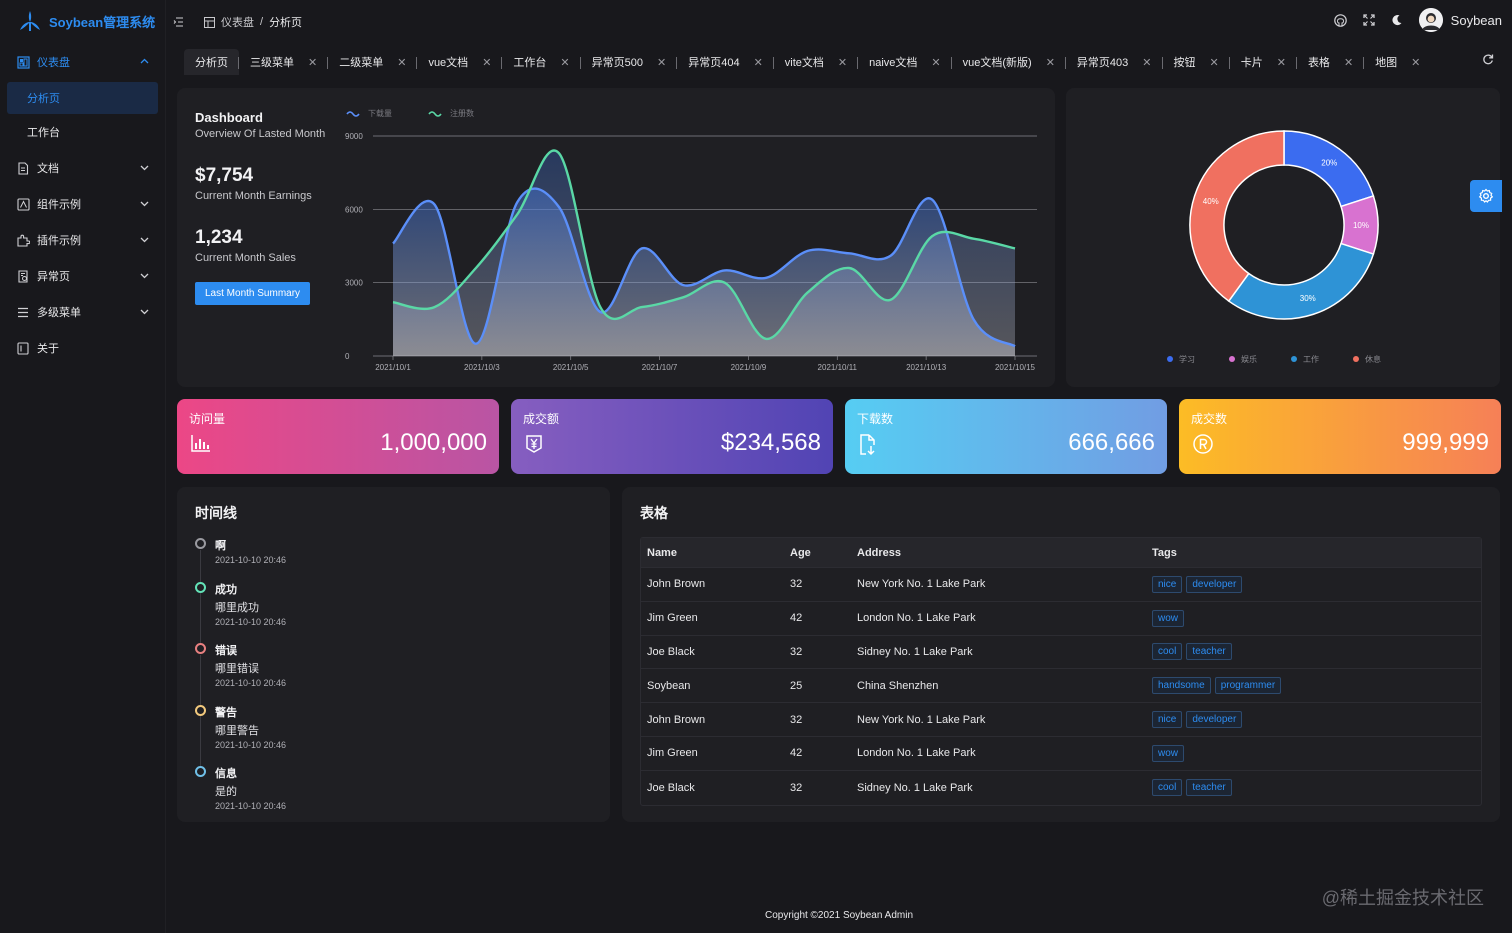  I want to click on tab-exception-403: 异常页403 ✕, so click(1114, 62).